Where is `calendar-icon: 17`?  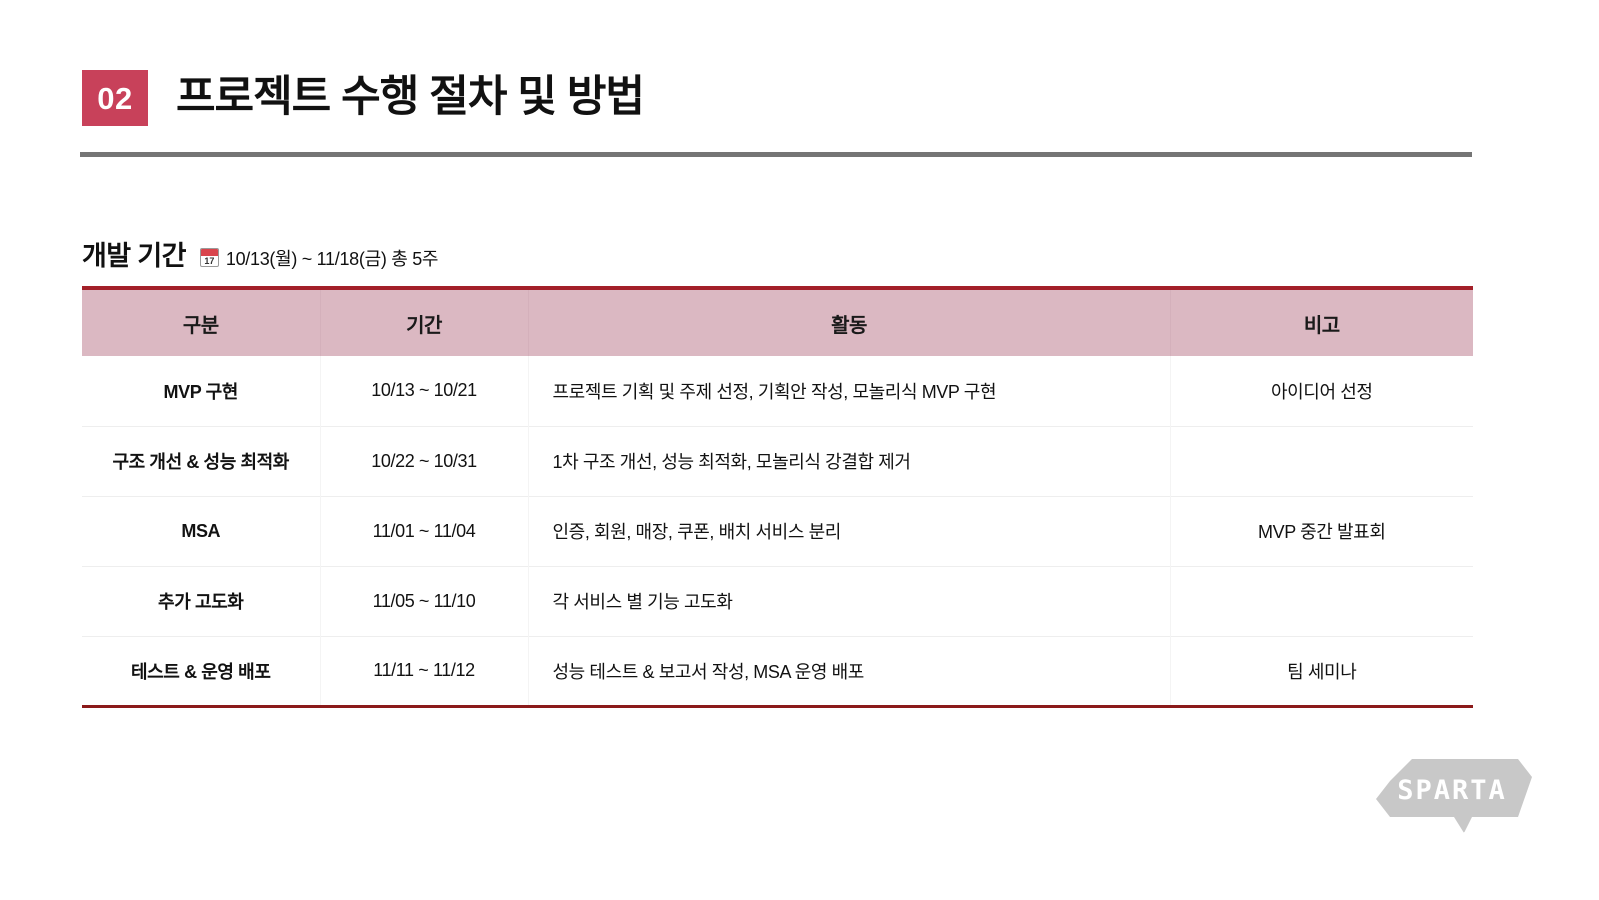 calendar-icon: 17 is located at coordinates (209, 257).